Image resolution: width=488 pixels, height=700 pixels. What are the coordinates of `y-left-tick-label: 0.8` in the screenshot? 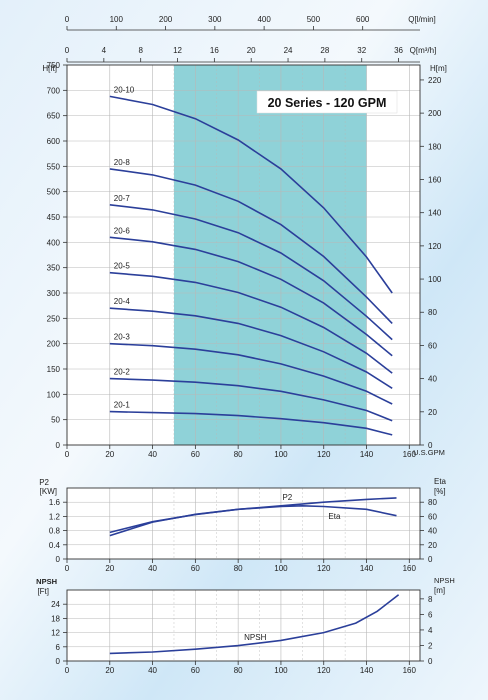 It's located at (55, 531).